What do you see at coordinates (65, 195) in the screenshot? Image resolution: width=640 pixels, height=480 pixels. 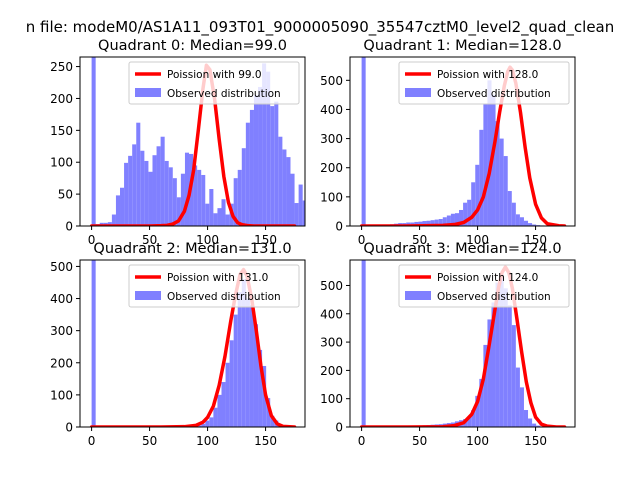 I see `y-tick-label: 50` at bounding box center [65, 195].